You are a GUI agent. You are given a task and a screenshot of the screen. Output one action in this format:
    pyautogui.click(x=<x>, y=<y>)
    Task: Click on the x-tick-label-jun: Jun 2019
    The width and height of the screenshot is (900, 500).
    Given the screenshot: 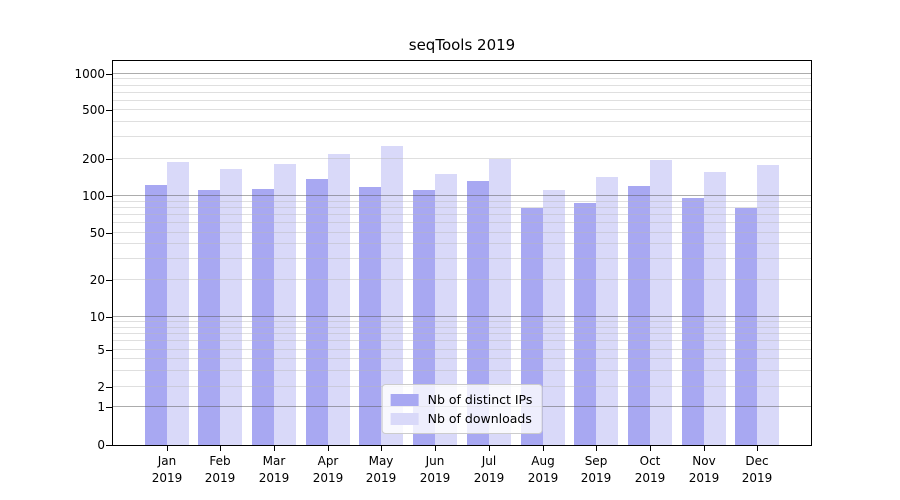 What is the action you would take?
    pyautogui.click(x=435, y=469)
    